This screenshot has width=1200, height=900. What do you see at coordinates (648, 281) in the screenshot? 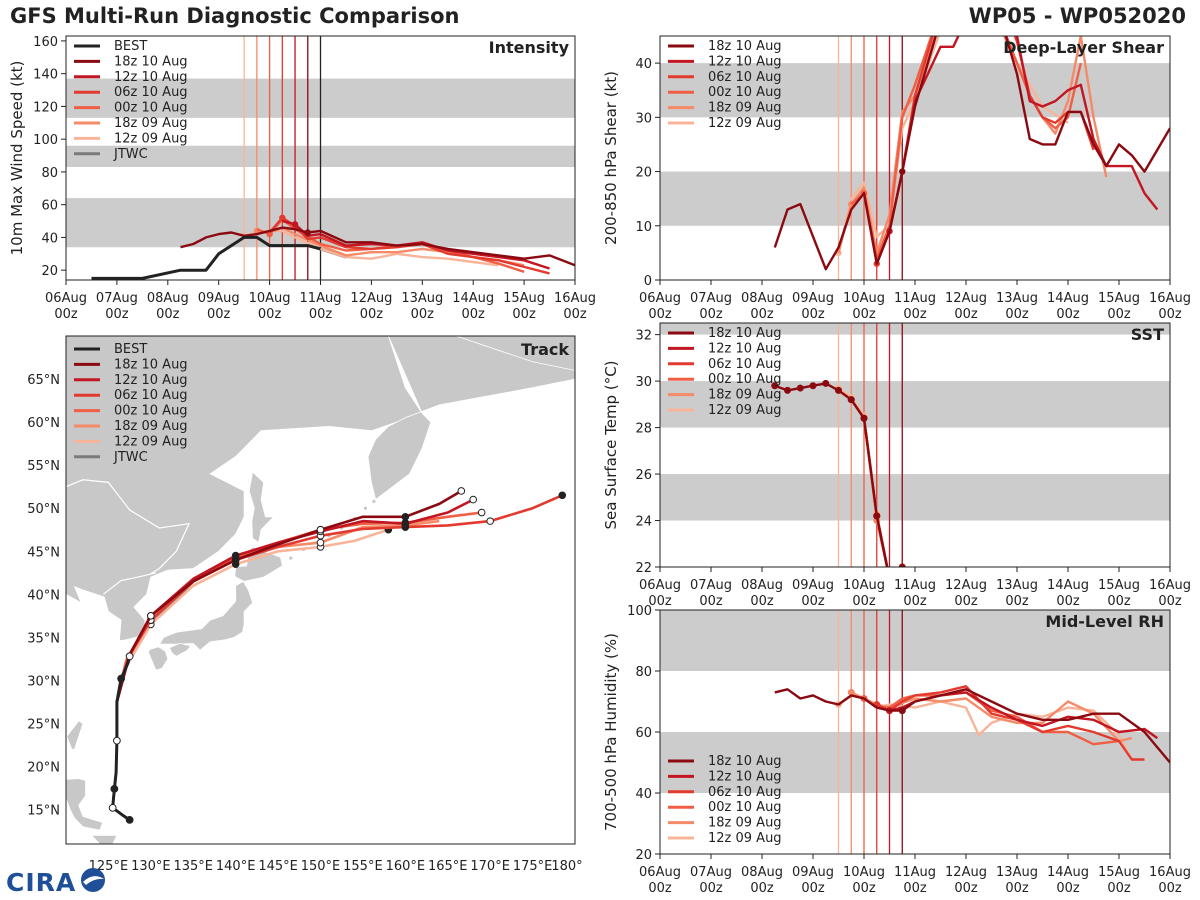
I see `shear-ytick-label: 0` at bounding box center [648, 281].